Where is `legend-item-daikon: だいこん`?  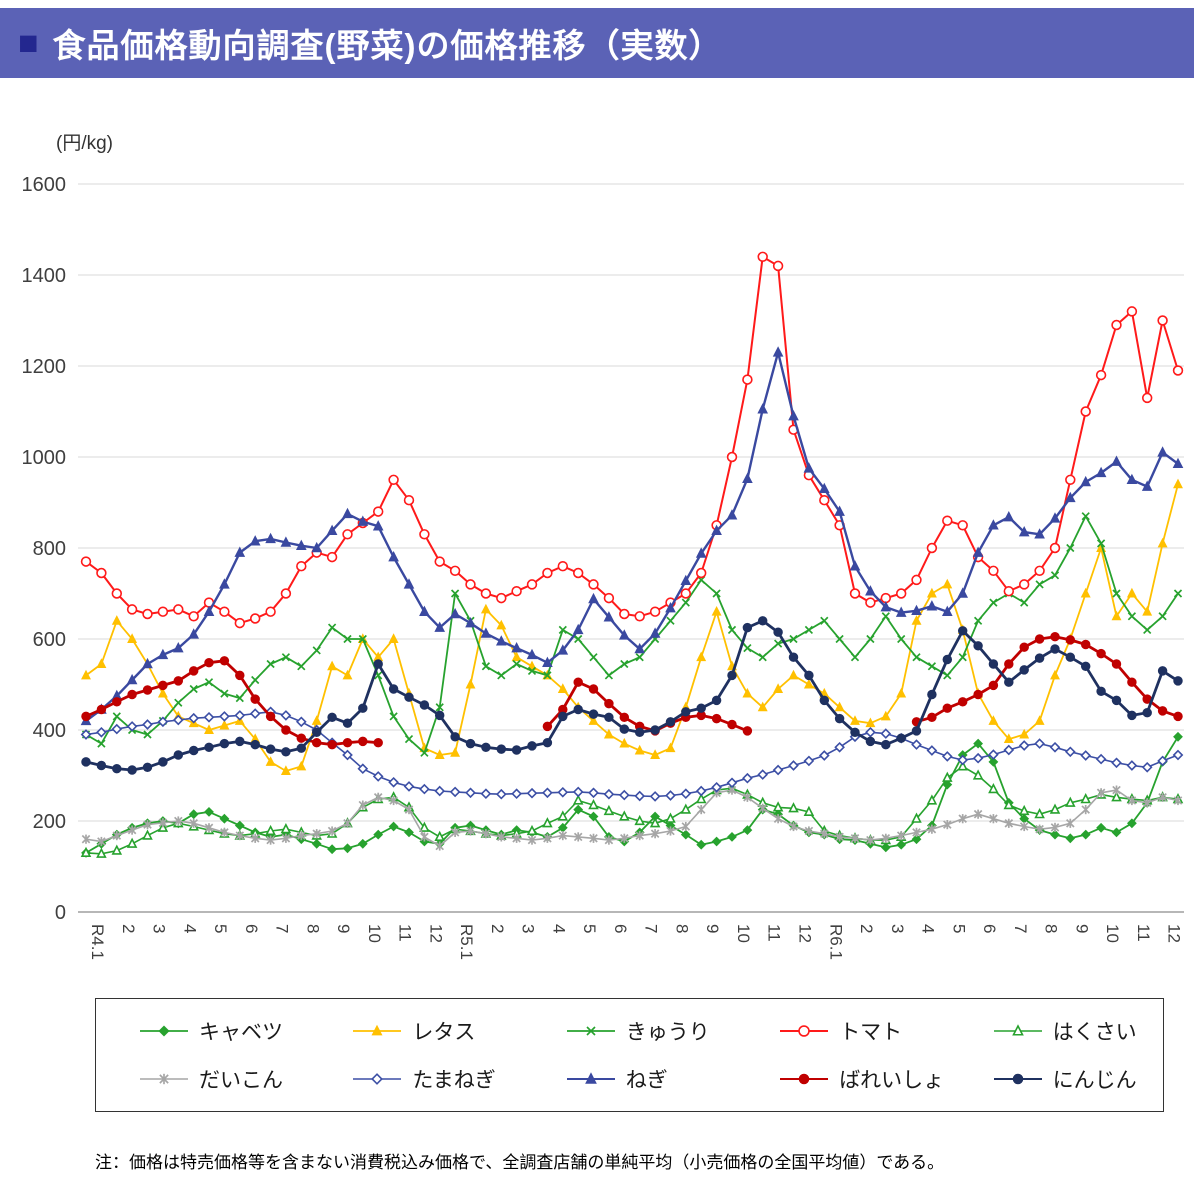 legend-item-daikon: だいこん is located at coordinates (202, 1079).